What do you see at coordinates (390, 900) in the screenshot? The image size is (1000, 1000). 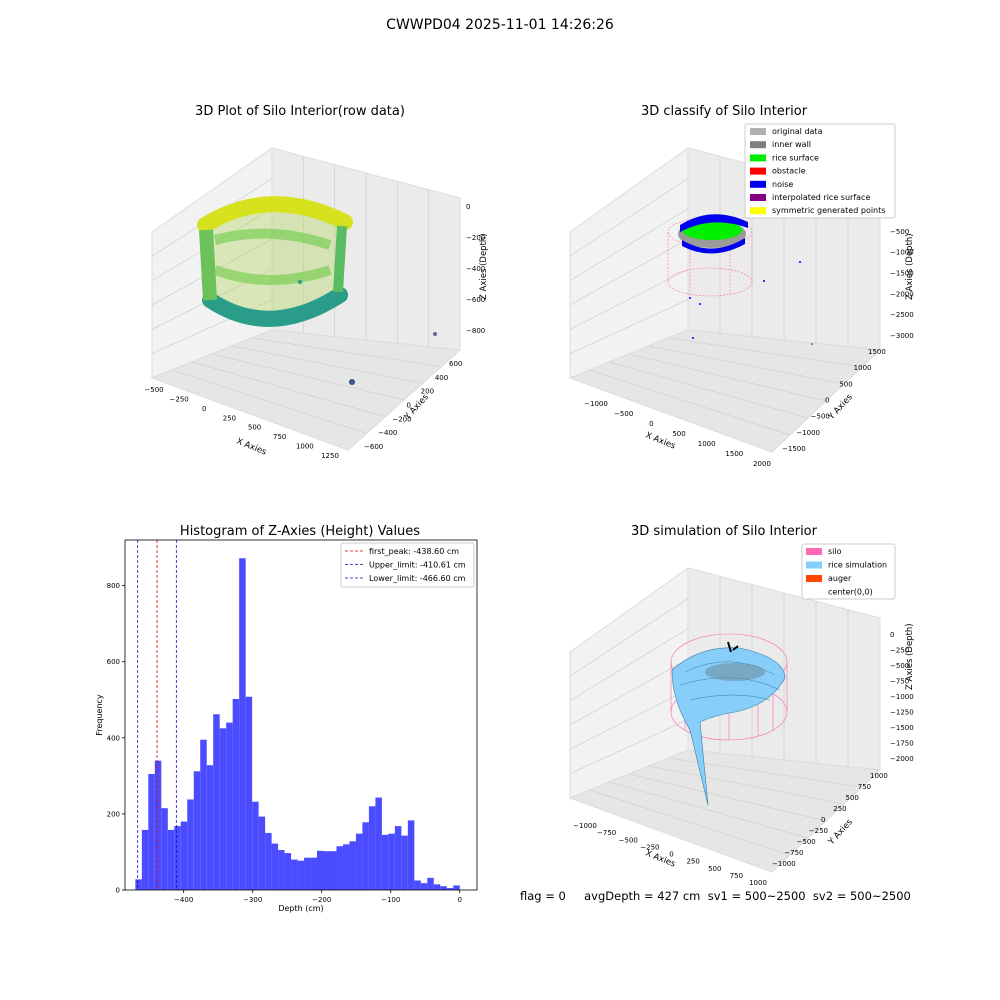 I see `x-tick-label: −100` at bounding box center [390, 900].